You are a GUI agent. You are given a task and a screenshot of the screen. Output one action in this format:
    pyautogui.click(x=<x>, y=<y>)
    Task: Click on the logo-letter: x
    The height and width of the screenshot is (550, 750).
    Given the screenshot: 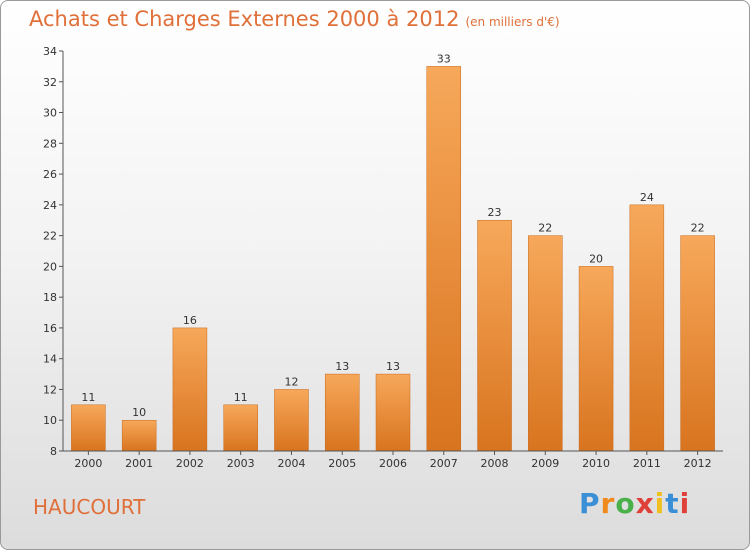 What is the action you would take?
    pyautogui.click(x=645, y=503)
    